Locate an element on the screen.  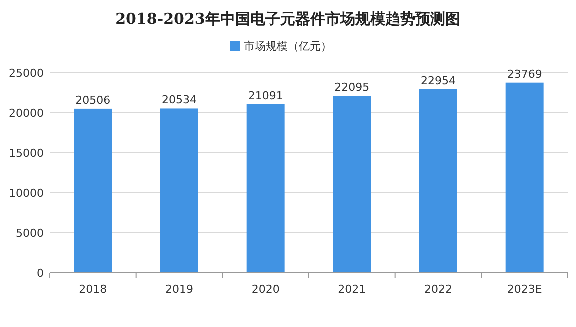
y-tick-label: 5000 is located at coordinates (30, 233).